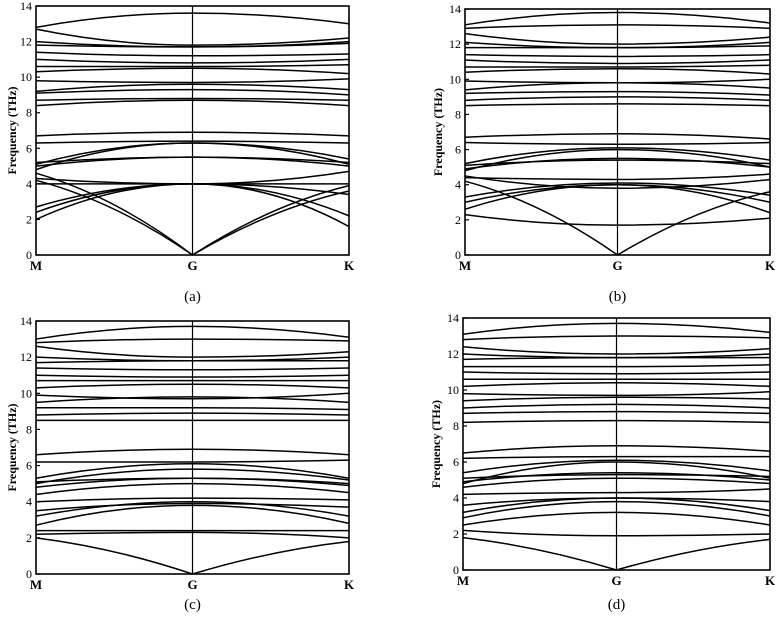  What do you see at coordinates (617, 605) in the screenshot?
I see `panel-caption: (d)` at bounding box center [617, 605].